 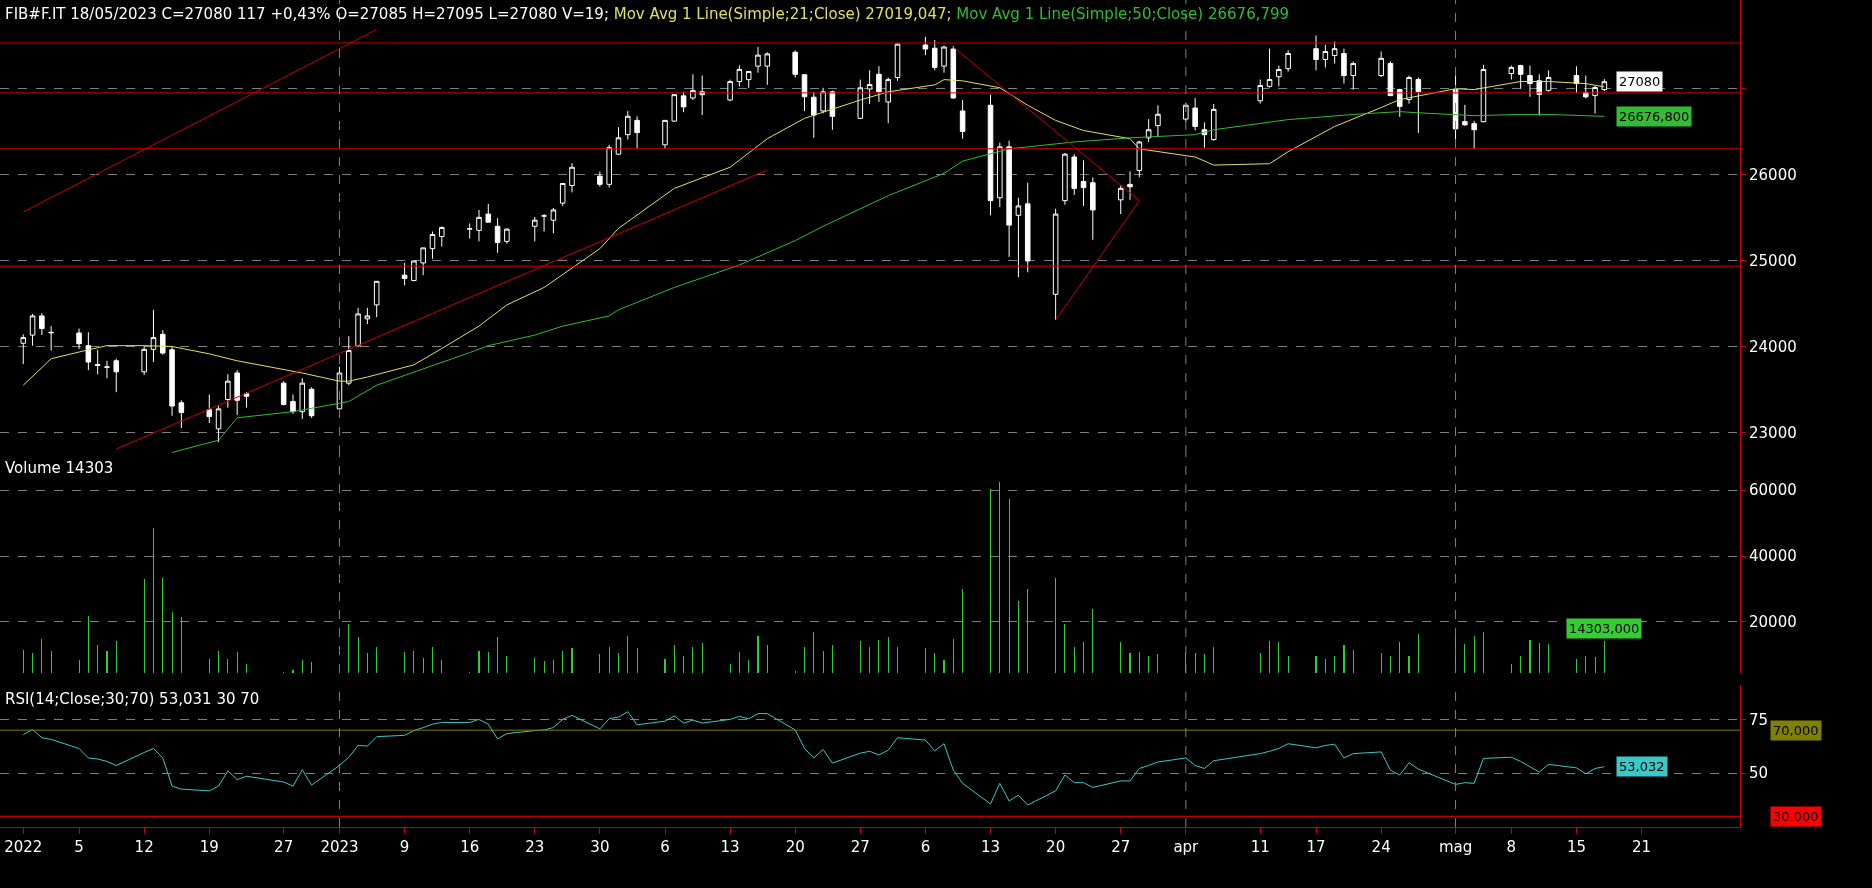 I want to click on chart-title: FIB#F.IT 18/05/2023 C=27080 117 +0,43% O=27085 H=27095 L=27080 V=19;, so click(x=307, y=14).